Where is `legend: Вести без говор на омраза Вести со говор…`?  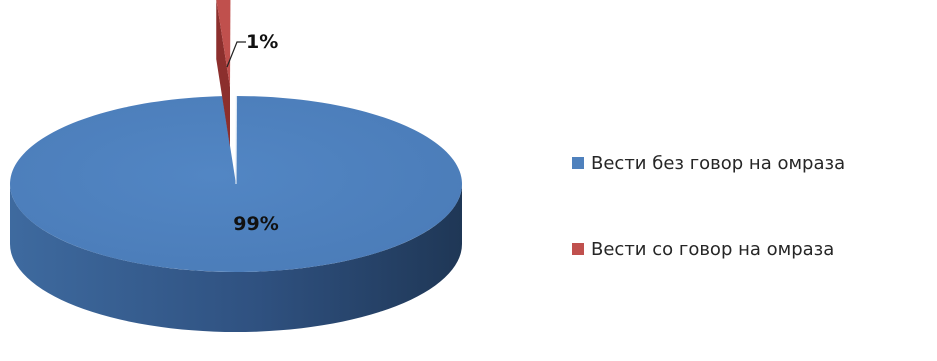
legend: Вести без говор на омраза Вести со говор… is located at coordinates (708, 206).